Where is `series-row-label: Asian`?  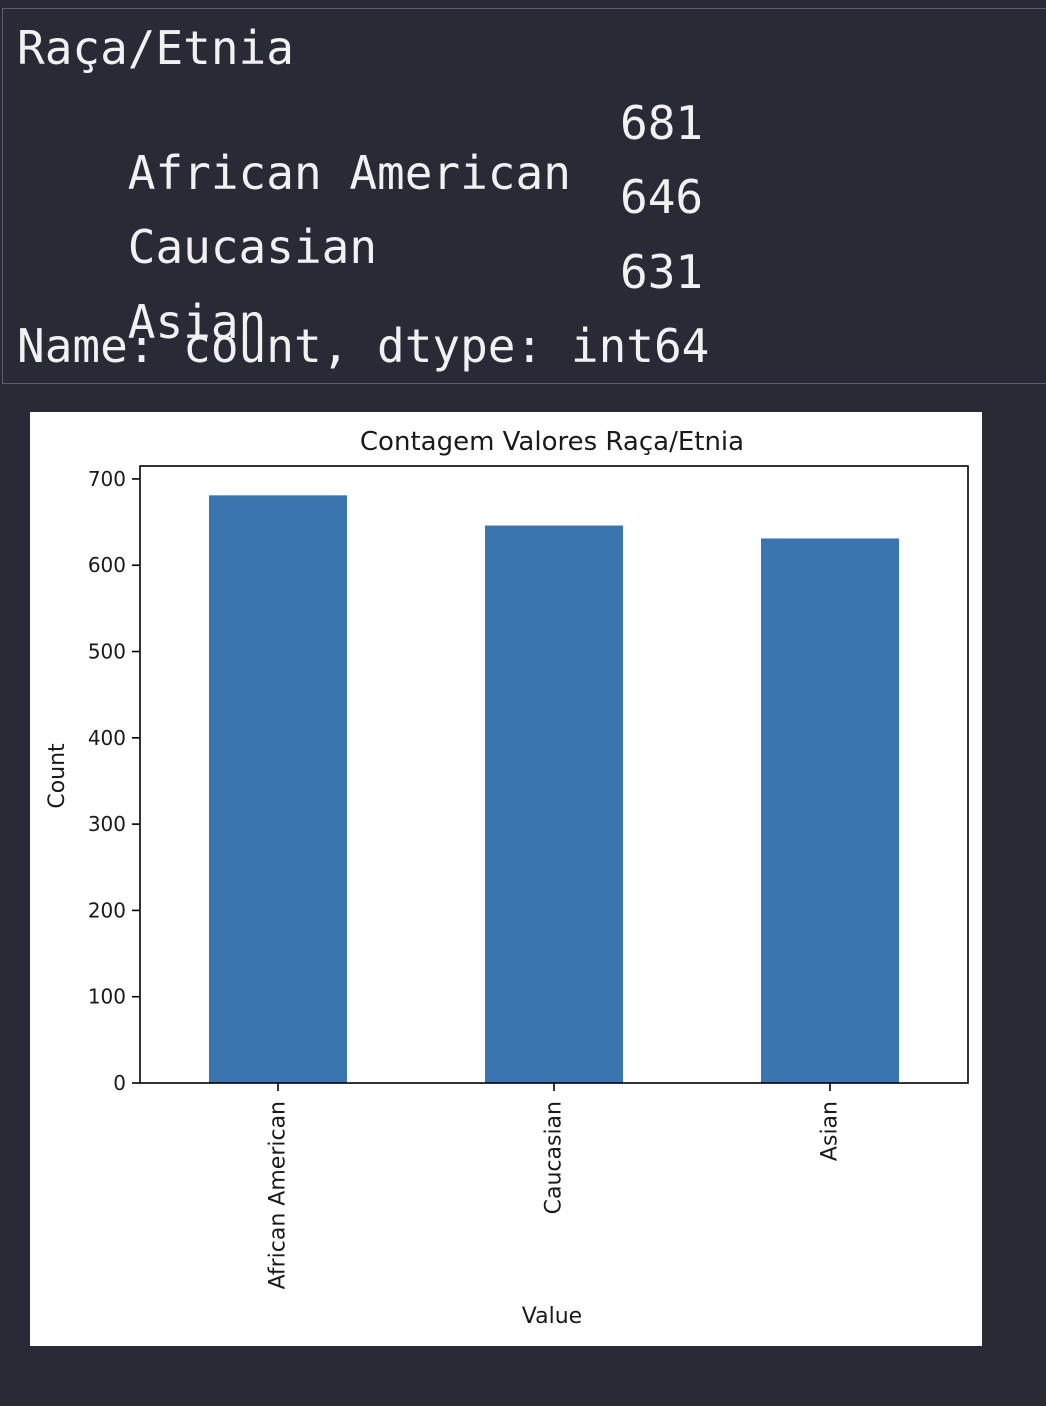
series-row-label: Asian is located at coordinates (197, 322).